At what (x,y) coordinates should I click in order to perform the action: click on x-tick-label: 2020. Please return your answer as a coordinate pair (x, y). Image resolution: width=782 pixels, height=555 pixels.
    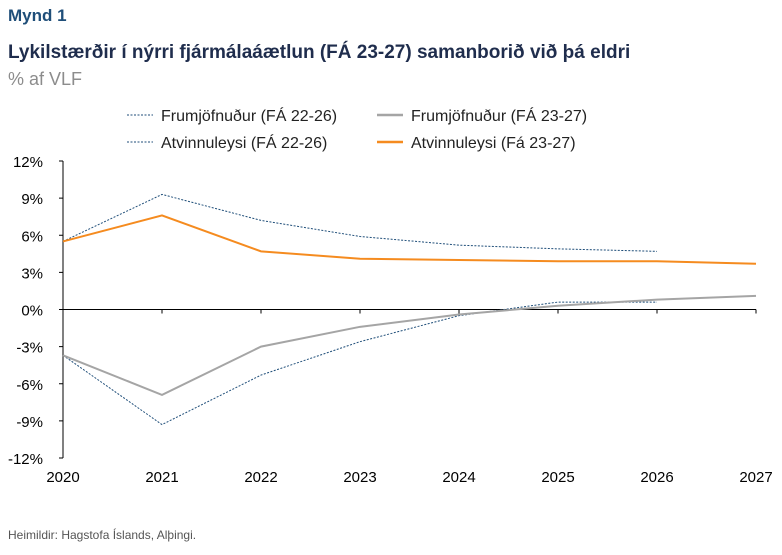
    Looking at the image, I should click on (62, 477).